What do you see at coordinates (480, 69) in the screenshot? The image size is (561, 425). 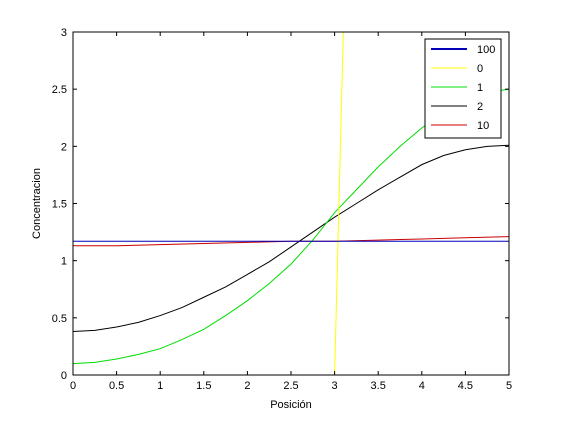 I see `legend-label-0: 0` at bounding box center [480, 69].